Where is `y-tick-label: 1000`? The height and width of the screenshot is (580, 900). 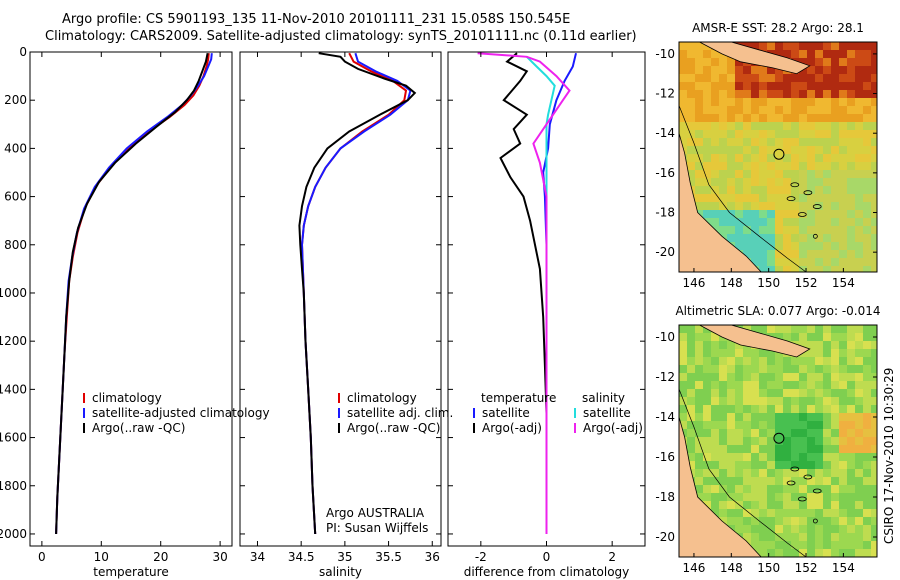 y-tick-label: 1000 is located at coordinates (13, 293).